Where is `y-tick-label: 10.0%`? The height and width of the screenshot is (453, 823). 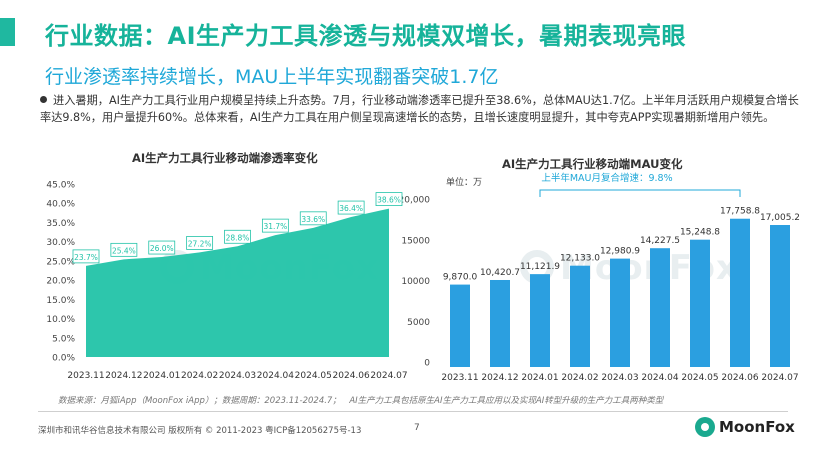
y-tick-label: 10.0% is located at coordinates (60, 320).